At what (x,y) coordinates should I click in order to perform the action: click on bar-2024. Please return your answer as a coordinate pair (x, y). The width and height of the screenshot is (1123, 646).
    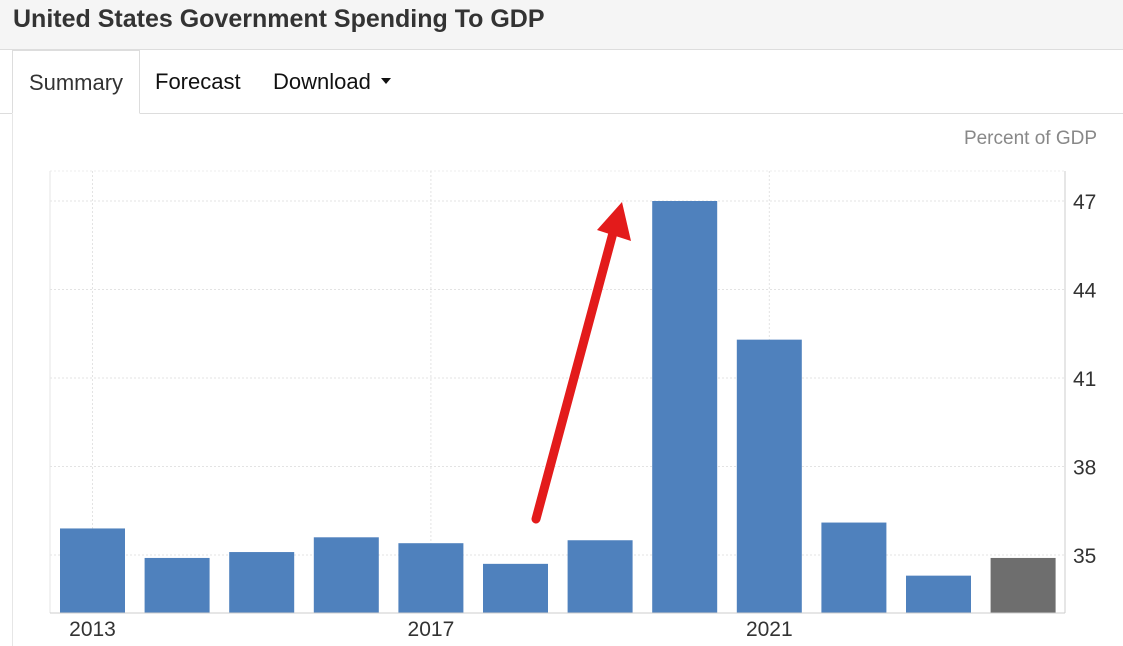
    Looking at the image, I should click on (1023, 585).